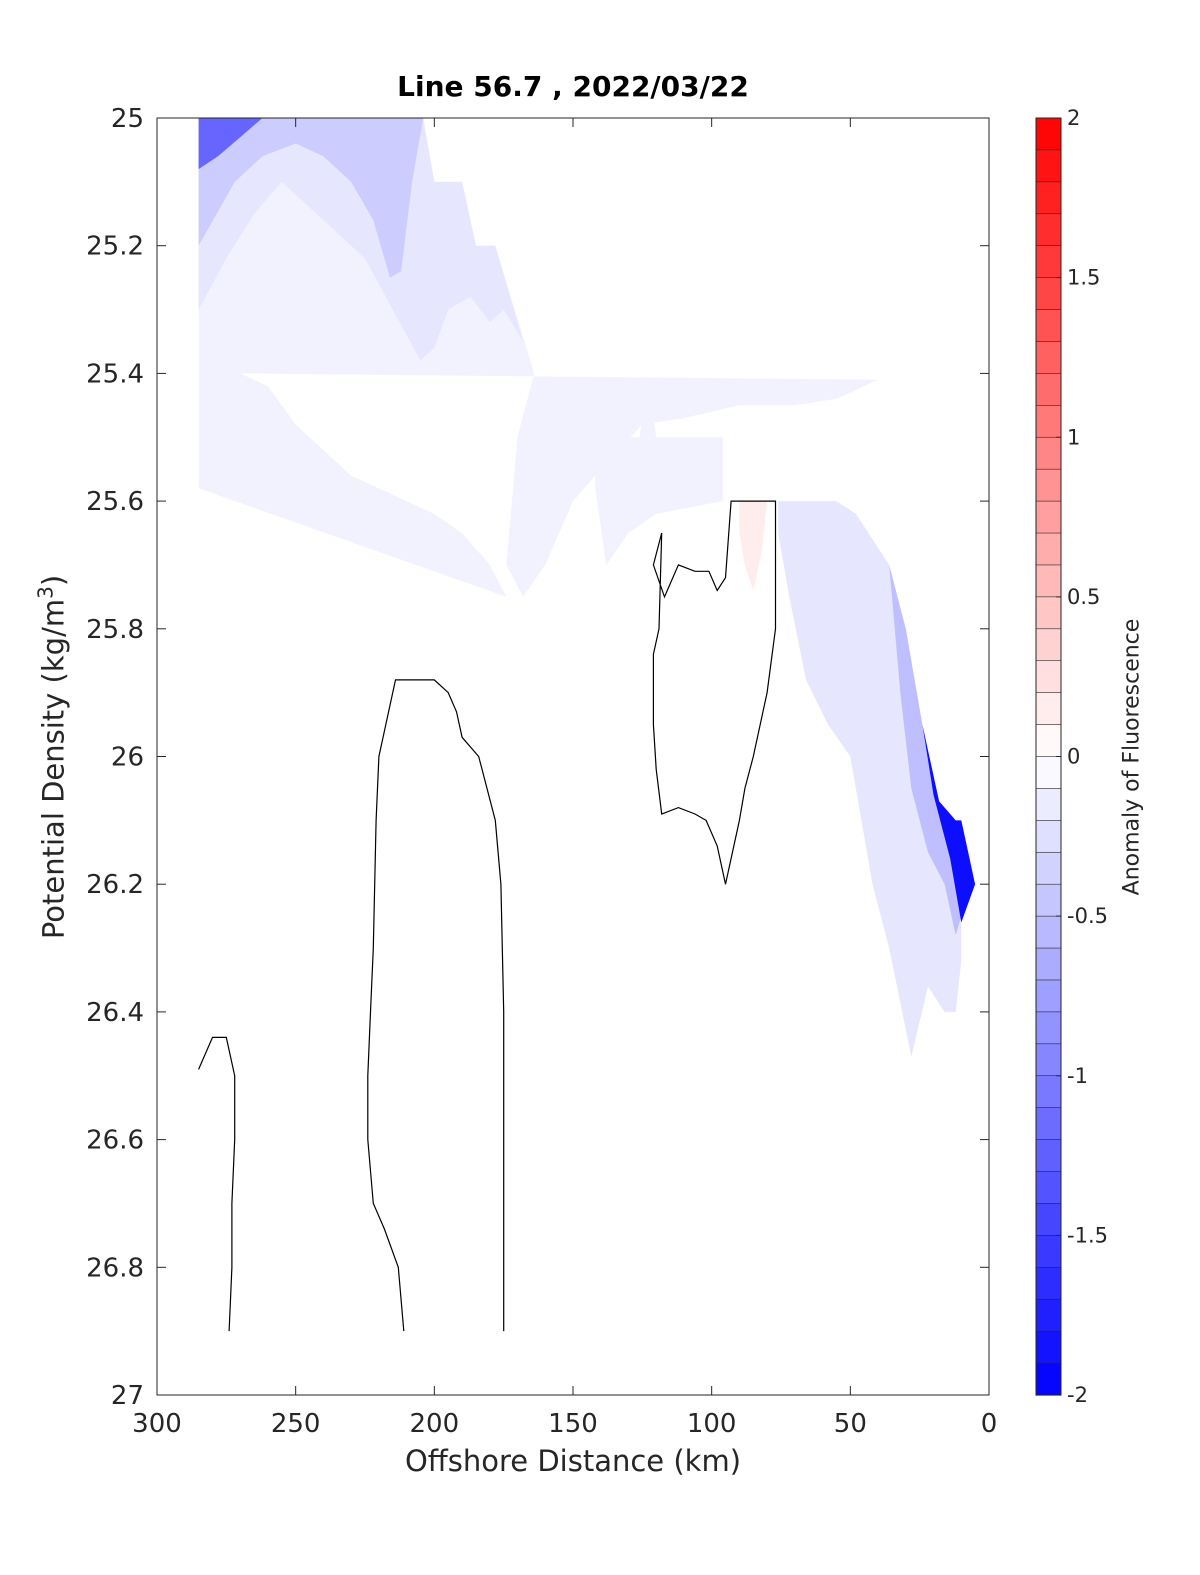 Image resolution: width=1200 pixels, height=1575 pixels. What do you see at coordinates (53, 769) in the screenshot?
I see `y-axis-label-text: Potential Density (kg/m` at bounding box center [53, 769].